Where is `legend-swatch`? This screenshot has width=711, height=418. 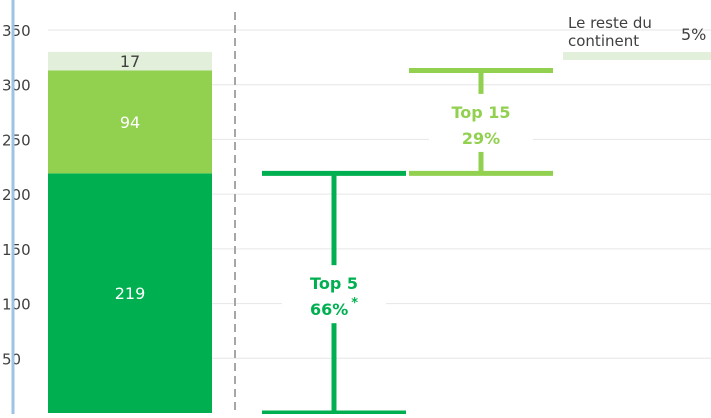
legend-swatch is located at coordinates (637, 56).